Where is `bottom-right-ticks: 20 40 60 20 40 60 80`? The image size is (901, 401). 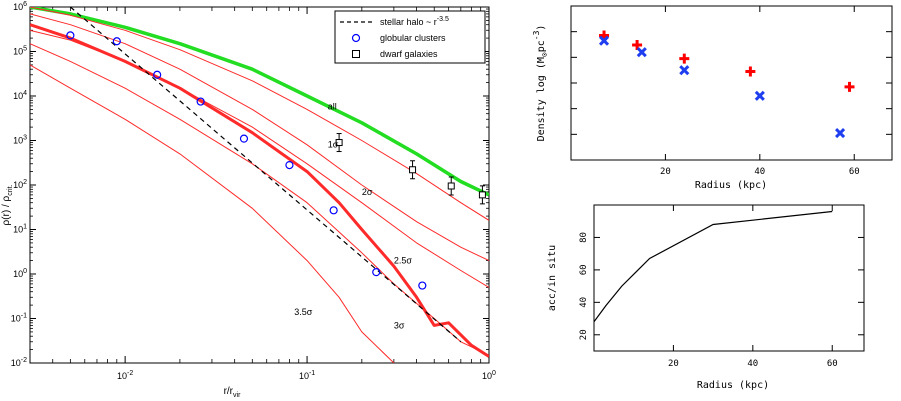 bottom-right-ticks: 20 40 60 20 40 60 80 is located at coordinates (721, 287).